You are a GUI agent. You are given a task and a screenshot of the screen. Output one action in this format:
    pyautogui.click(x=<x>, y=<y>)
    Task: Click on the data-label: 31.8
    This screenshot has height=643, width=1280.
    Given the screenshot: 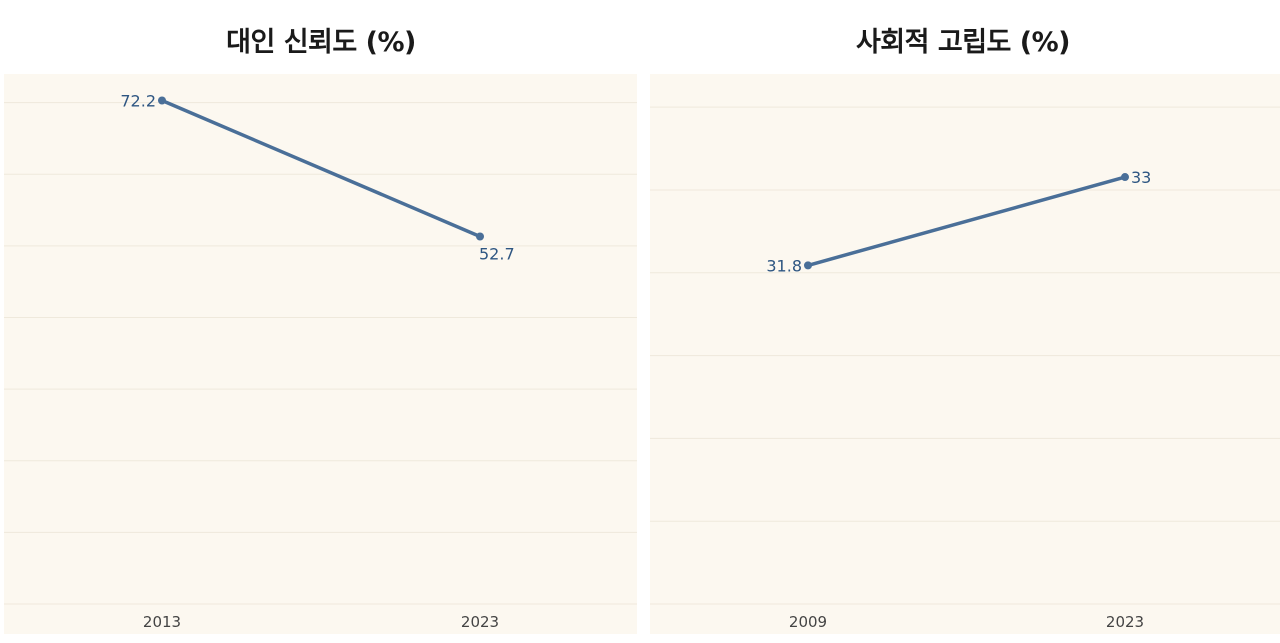 What is the action you would take?
    pyautogui.click(x=784, y=265)
    